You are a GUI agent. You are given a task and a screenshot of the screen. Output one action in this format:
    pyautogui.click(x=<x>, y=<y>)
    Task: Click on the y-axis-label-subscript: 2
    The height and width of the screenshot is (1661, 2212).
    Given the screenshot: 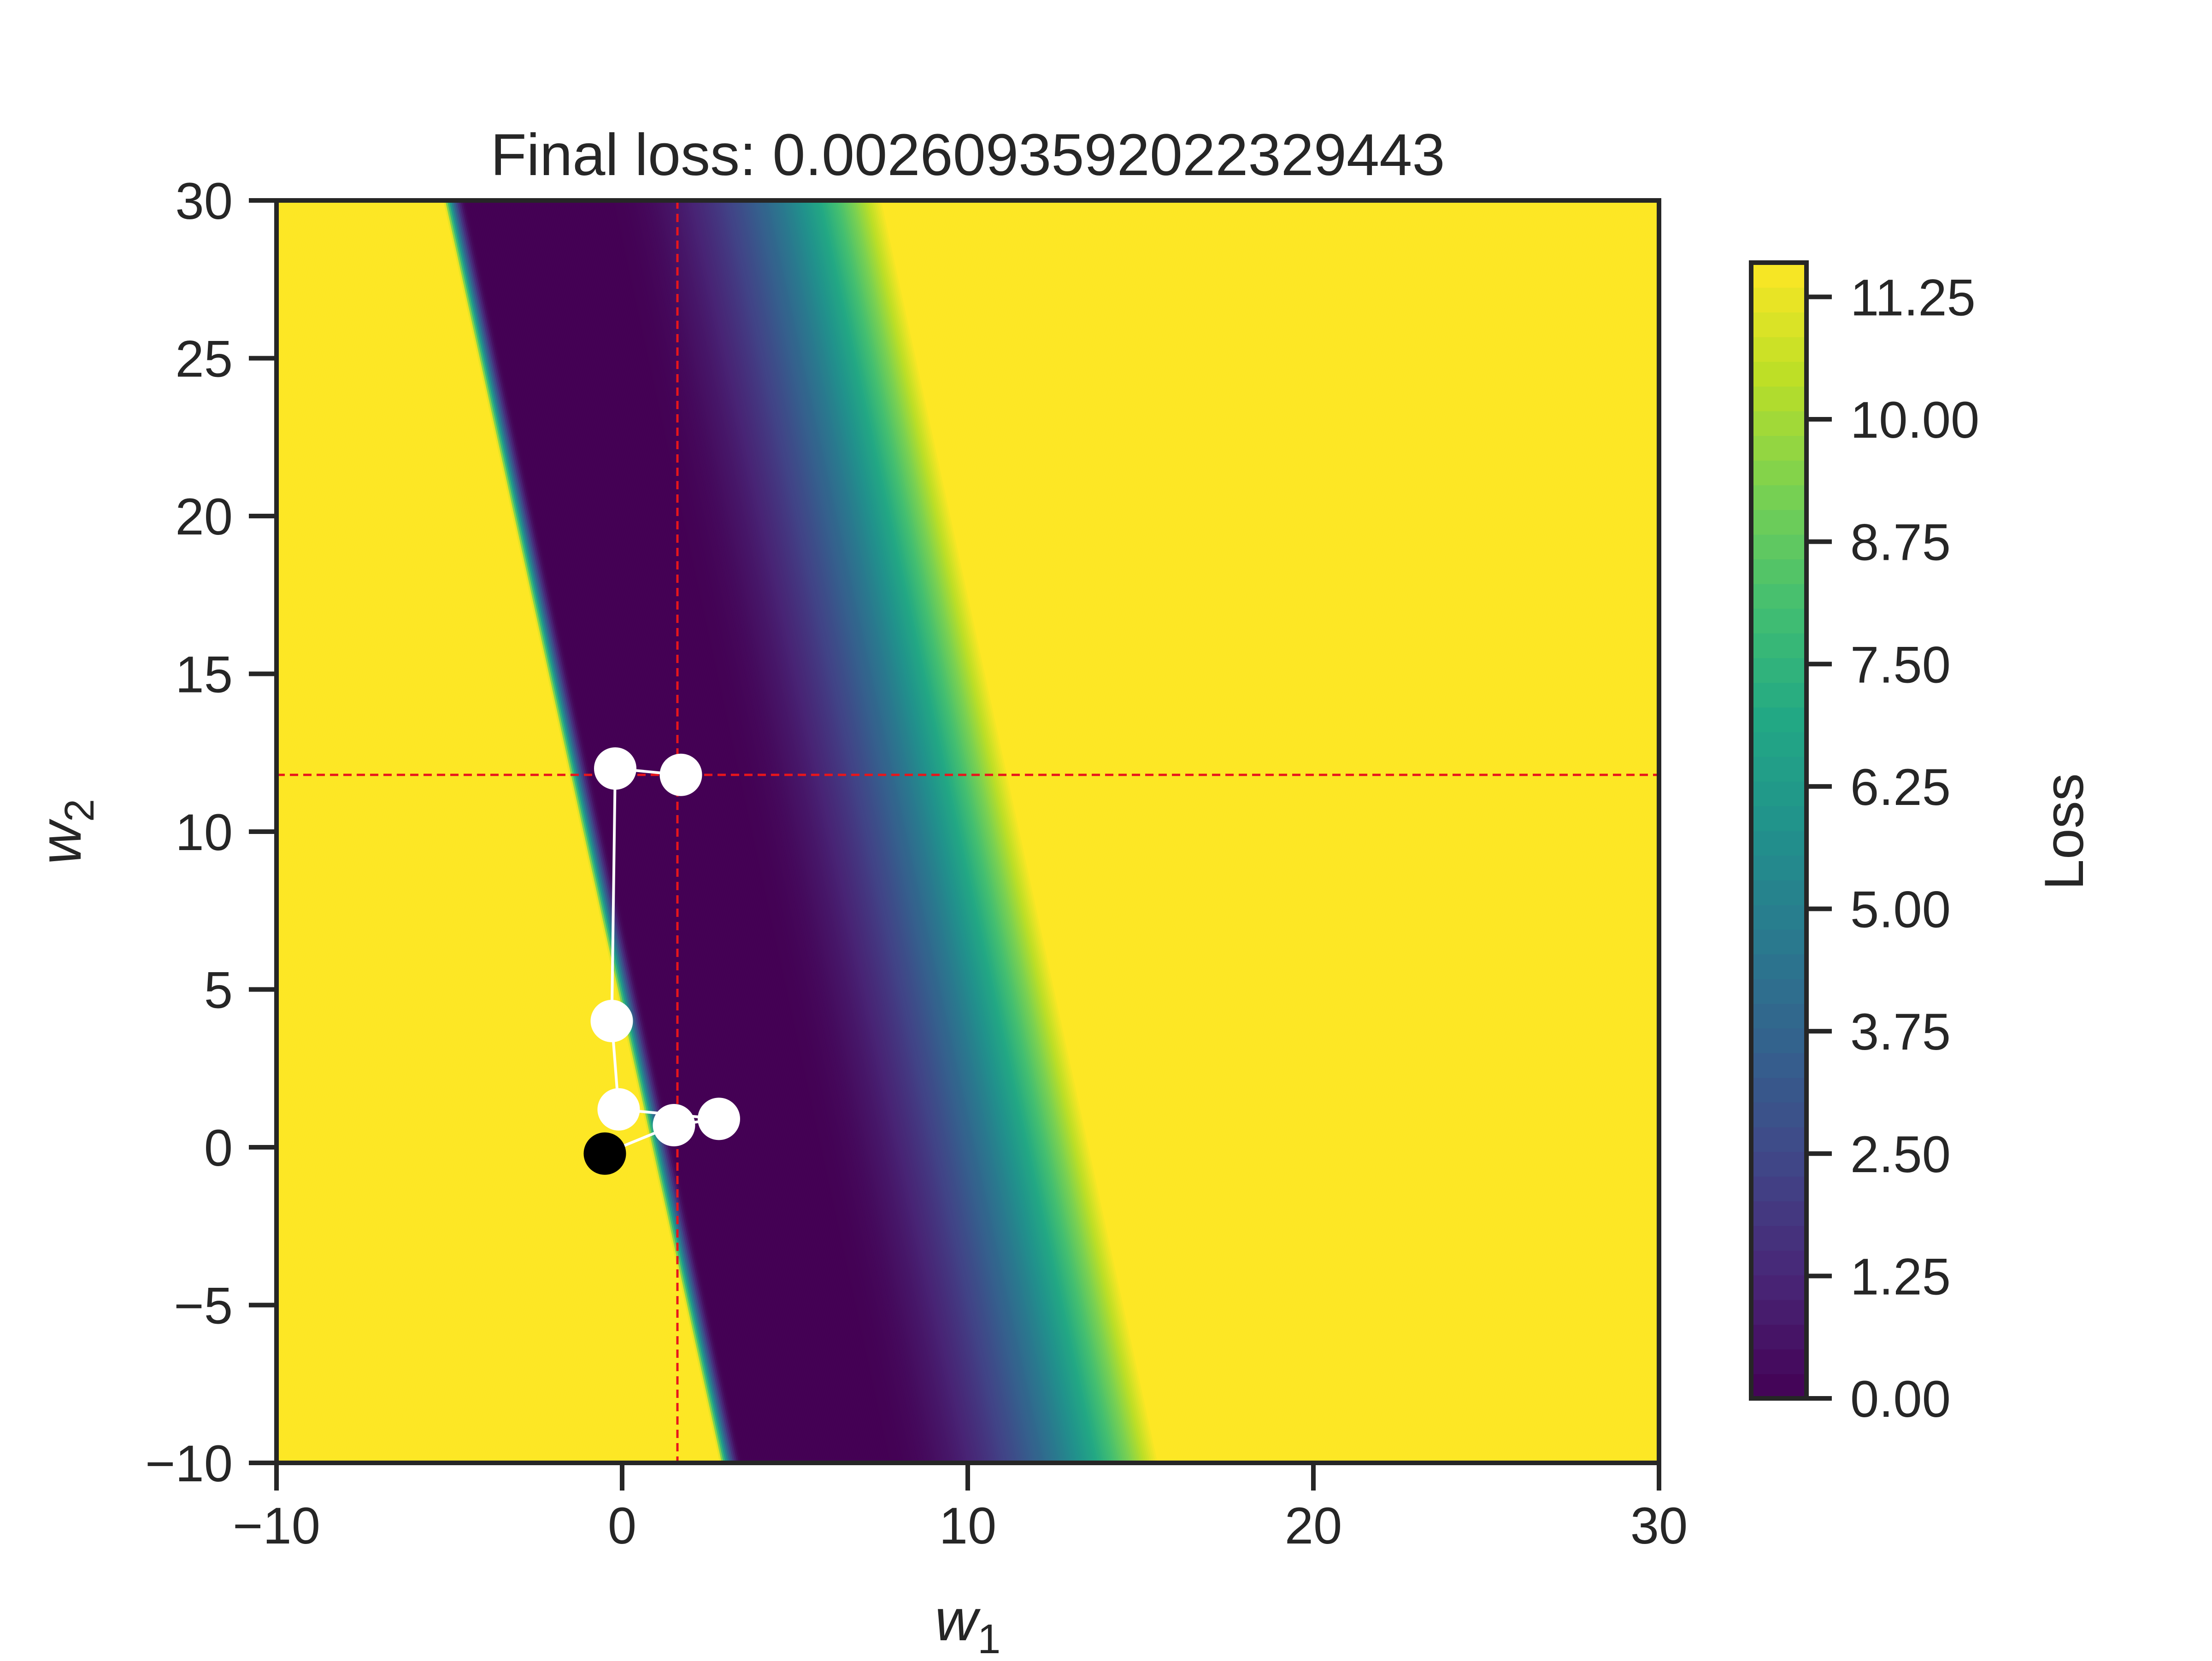 What is the action you would take?
    pyautogui.click(x=80, y=810)
    